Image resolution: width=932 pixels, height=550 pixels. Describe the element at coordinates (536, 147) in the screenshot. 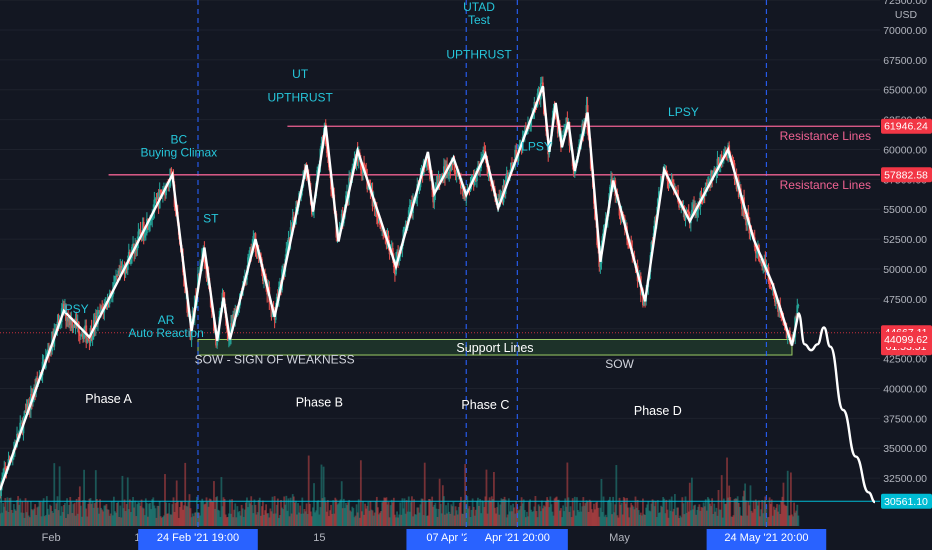

I see `annotation-label: LPSY` at that location.